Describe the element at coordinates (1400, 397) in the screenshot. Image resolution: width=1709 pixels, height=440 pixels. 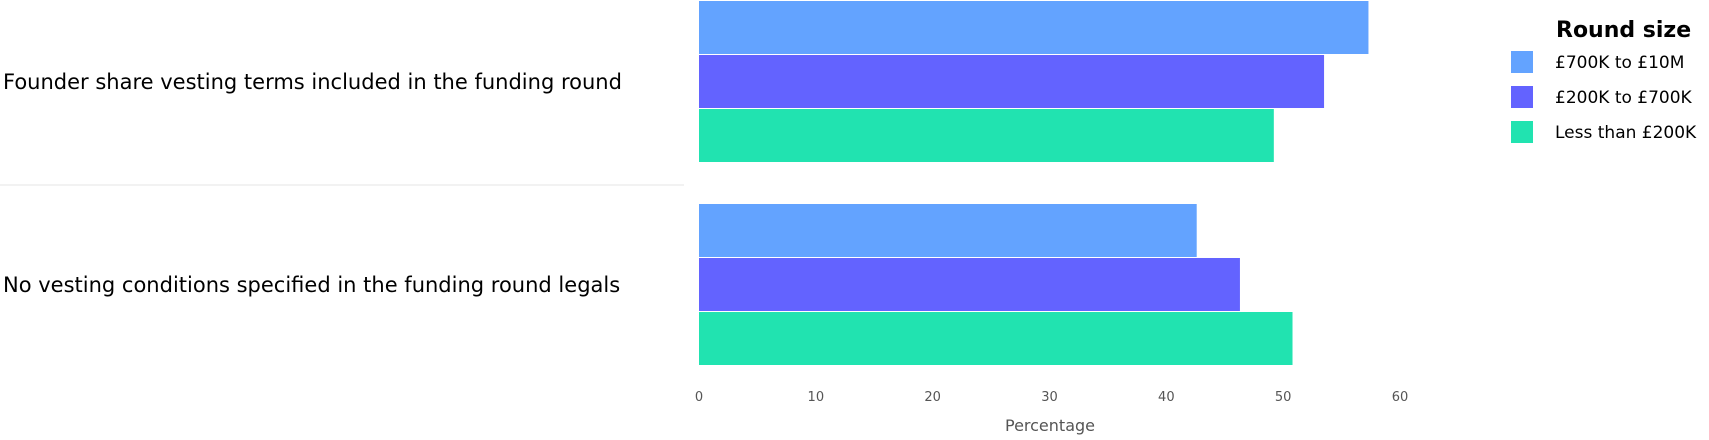
I see `x-tick-label: 60` at that location.